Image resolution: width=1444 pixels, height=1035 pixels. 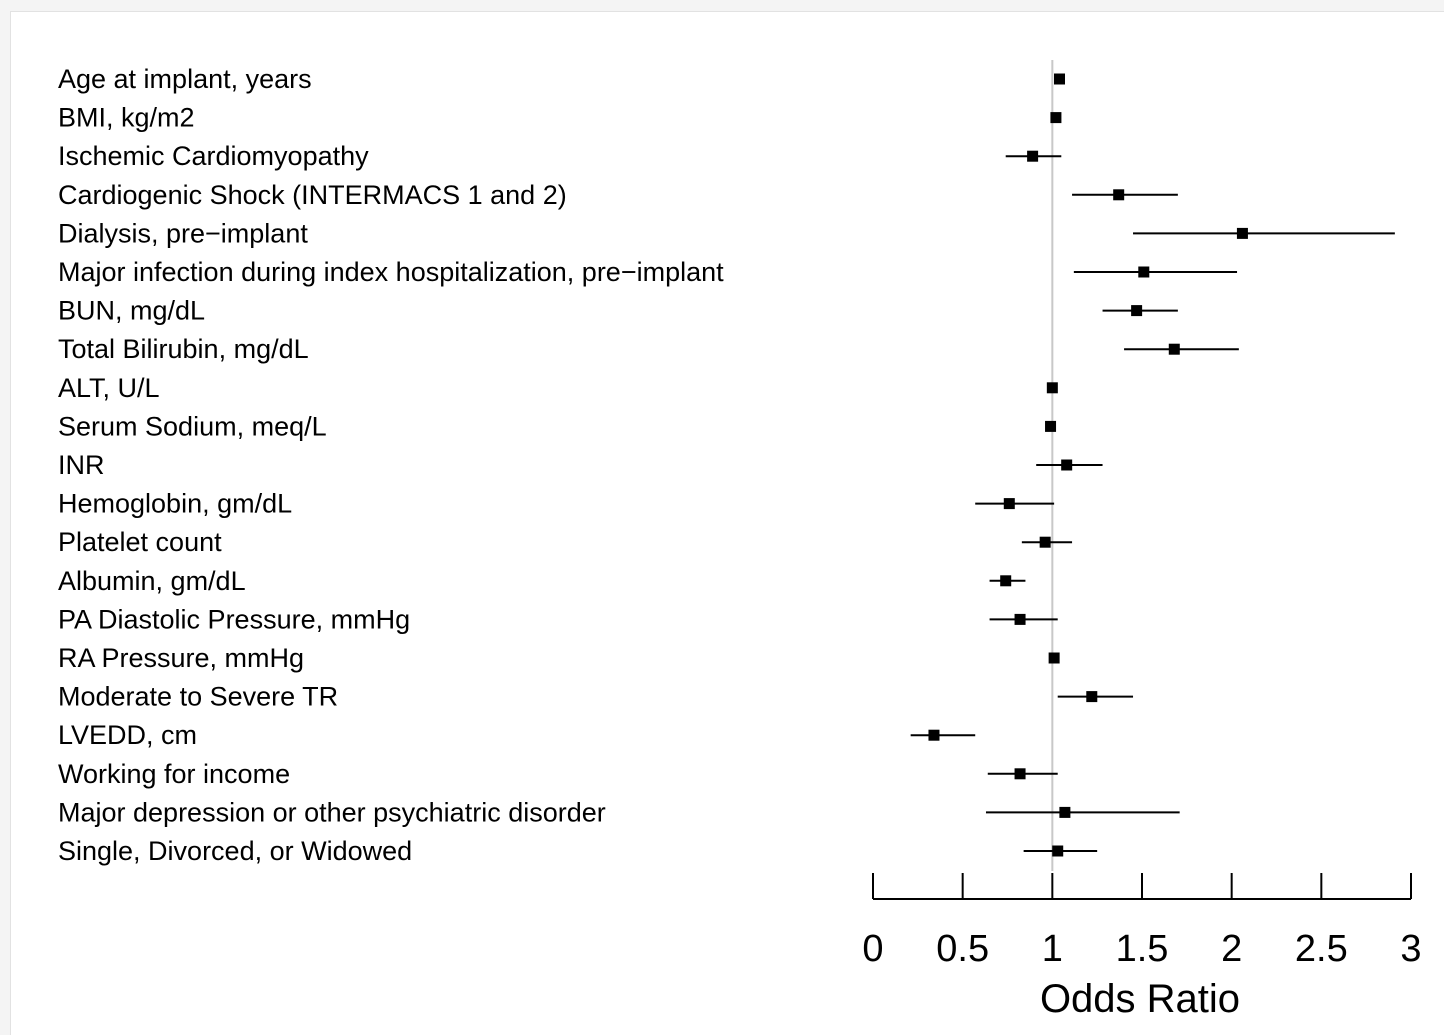 I want to click on row-label: Cardiogenic Shock (INTERMACS 1 and 2), so click(x=312, y=195).